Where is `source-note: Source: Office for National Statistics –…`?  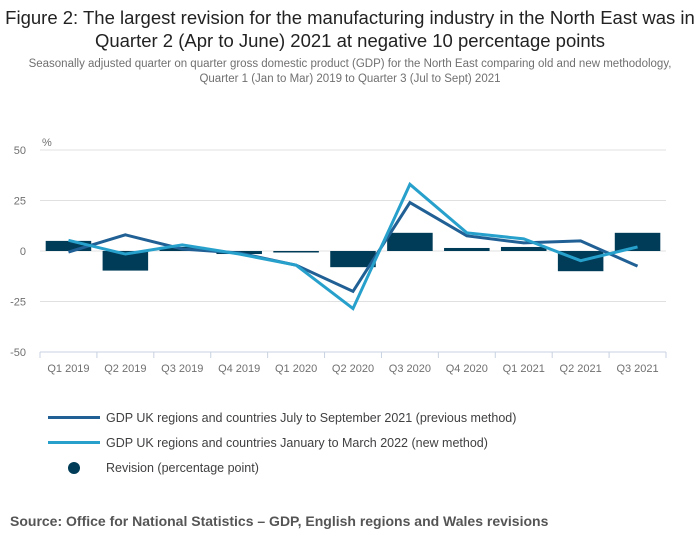
source-note: Source: Office for National Statistics –… is located at coordinates (279, 521).